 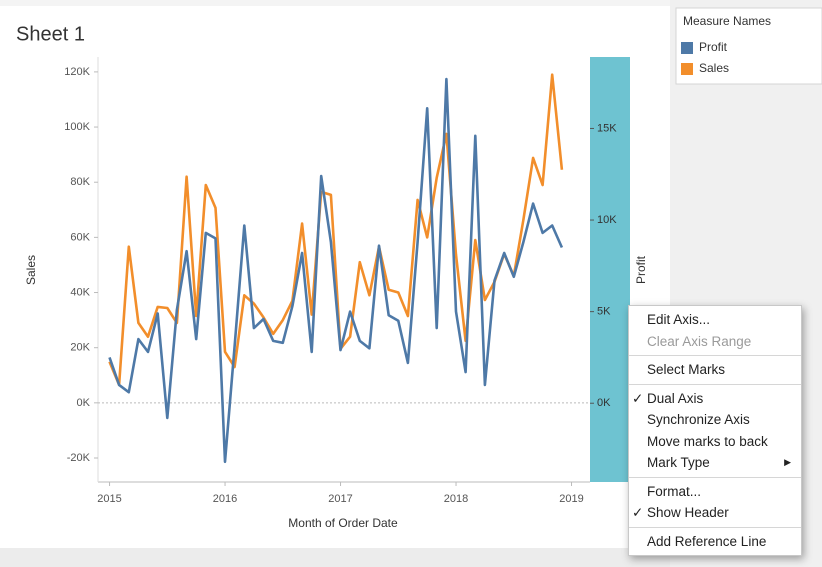 What do you see at coordinates (80, 182) in the screenshot?
I see `y-tick-label: 80K` at bounding box center [80, 182].